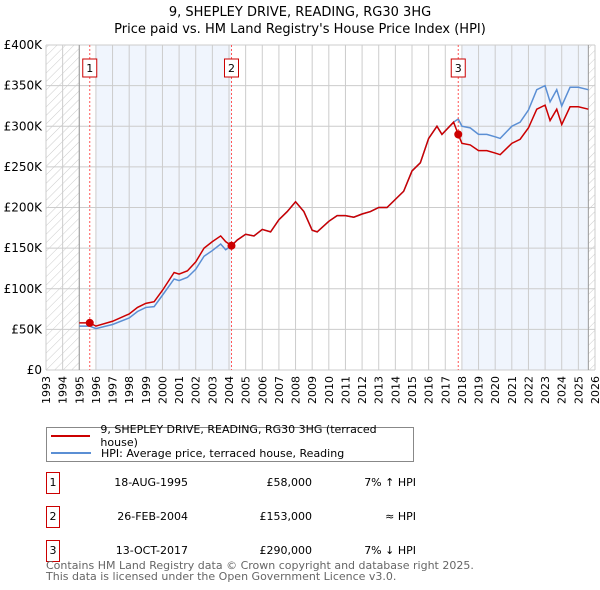  I want to click on x-tick-label: 2021, so click(512, 390).